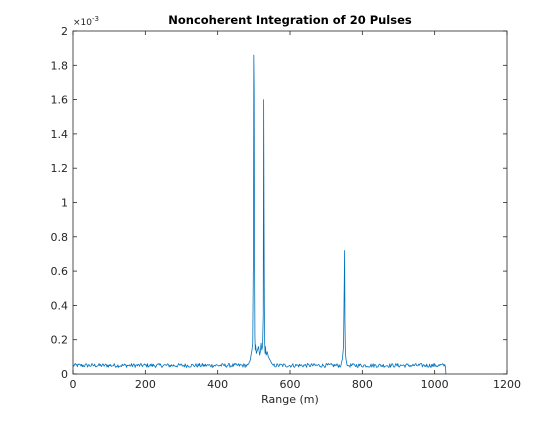 The width and height of the screenshot is (560, 425). What do you see at coordinates (290, 20) in the screenshot?
I see `chart-title: Noncoherent Integration of 20 Pulses` at bounding box center [290, 20].